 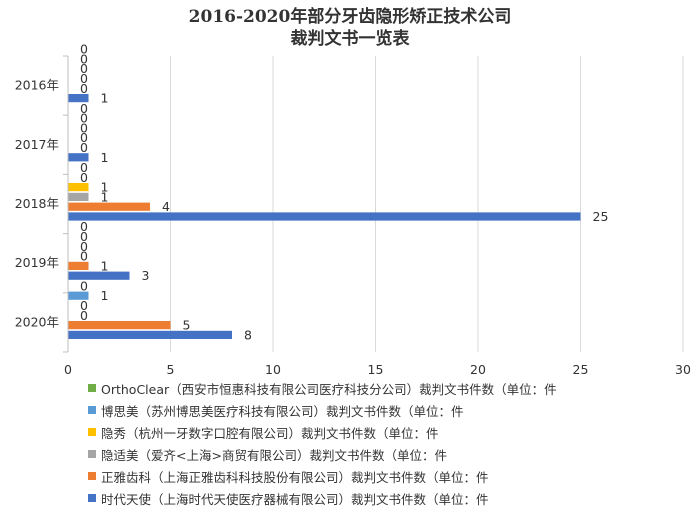 I want to click on y-category-label: 2017年, so click(x=37, y=144).